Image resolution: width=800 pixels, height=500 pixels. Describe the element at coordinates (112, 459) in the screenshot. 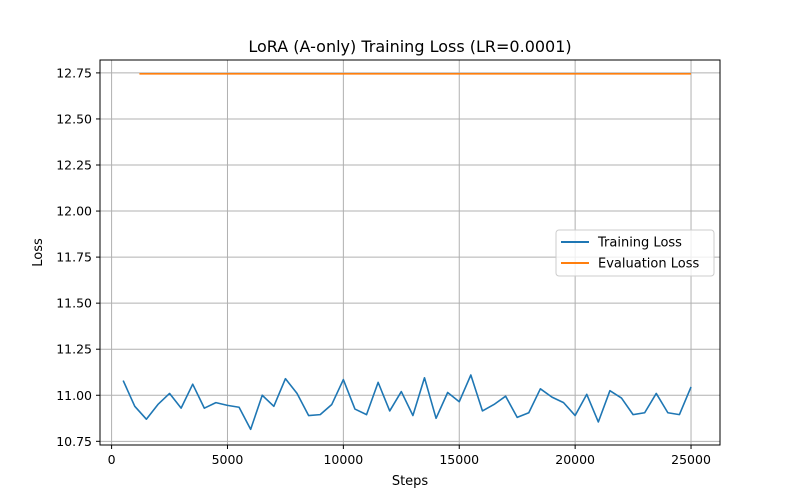

I see `x-tick-label: 0` at that location.